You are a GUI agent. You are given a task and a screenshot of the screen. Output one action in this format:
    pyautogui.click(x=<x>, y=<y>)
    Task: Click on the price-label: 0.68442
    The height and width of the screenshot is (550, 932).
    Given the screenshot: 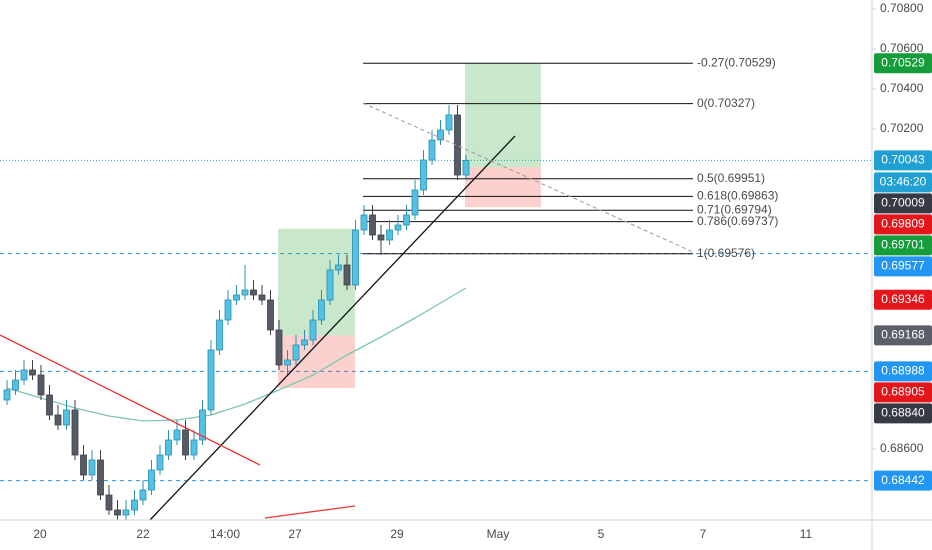 What is the action you would take?
    pyautogui.click(x=903, y=480)
    